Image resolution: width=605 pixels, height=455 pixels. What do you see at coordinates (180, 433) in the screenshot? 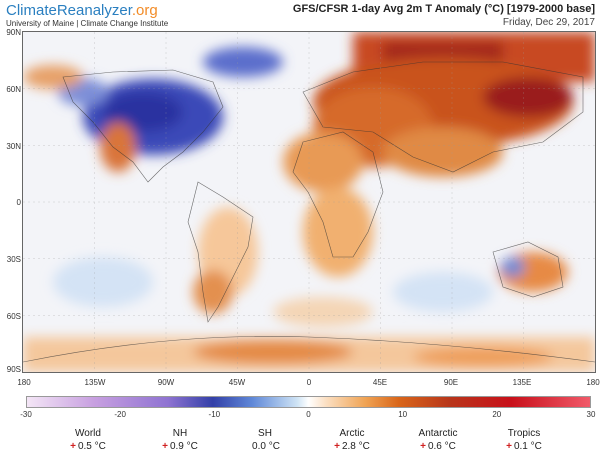
I see `stat-name: NH` at bounding box center [180, 433].